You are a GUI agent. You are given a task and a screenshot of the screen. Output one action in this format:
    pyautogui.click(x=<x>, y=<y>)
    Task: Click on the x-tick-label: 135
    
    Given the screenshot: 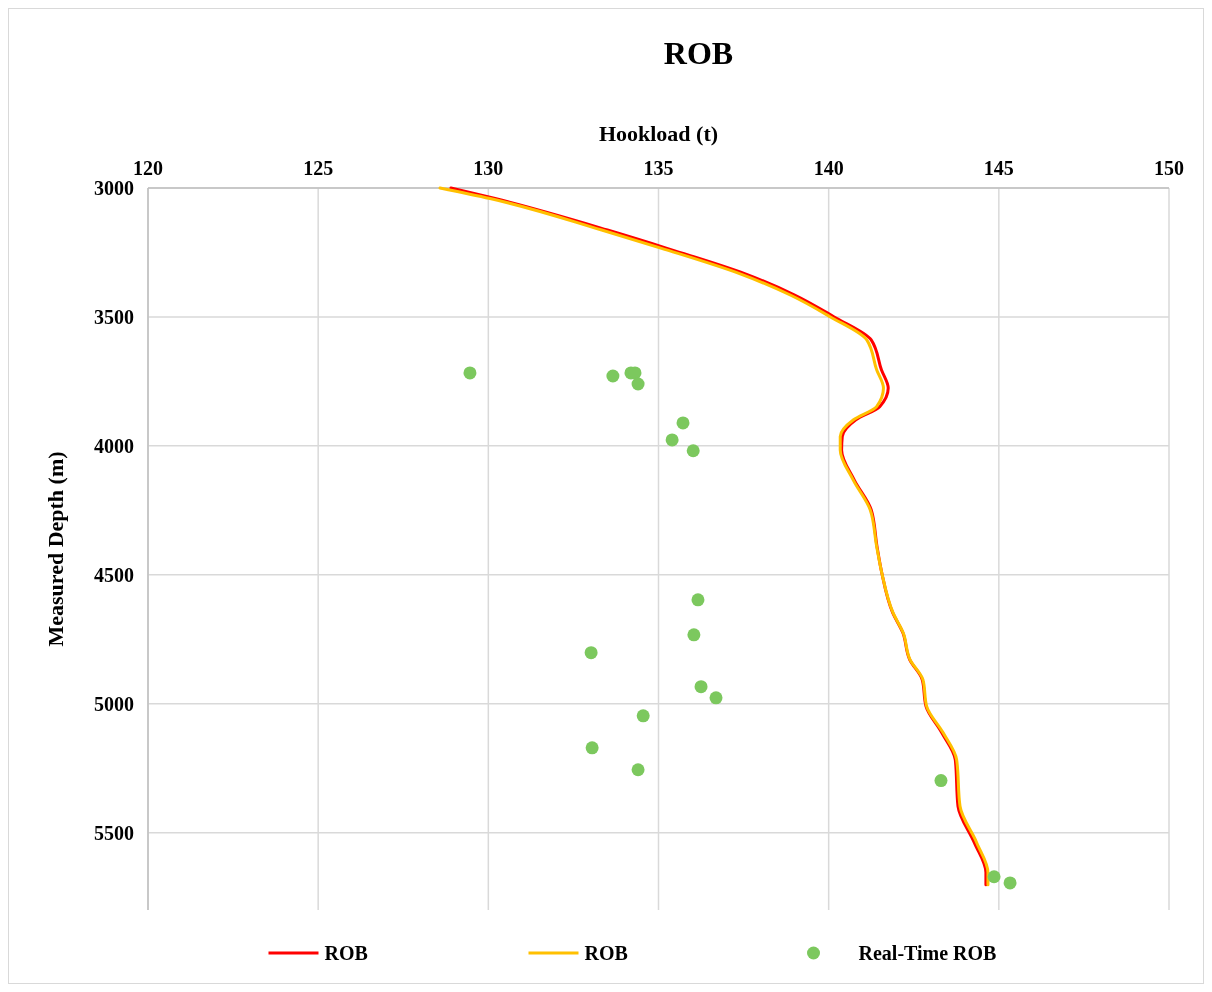 What is the action you would take?
    pyautogui.click(x=658, y=168)
    